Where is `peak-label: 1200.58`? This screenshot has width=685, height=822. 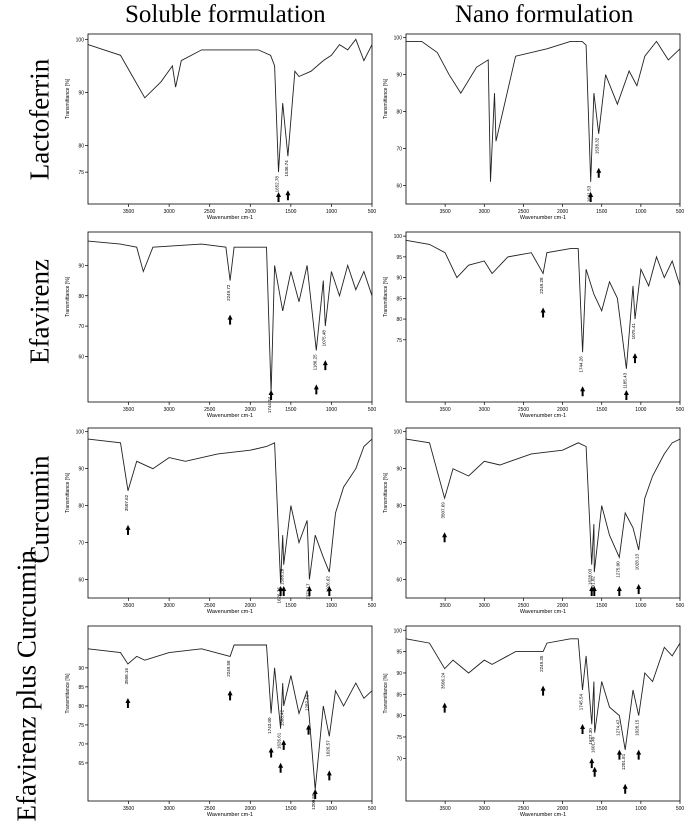
peak-label: 1200.58 is located at coordinates (313, 801).